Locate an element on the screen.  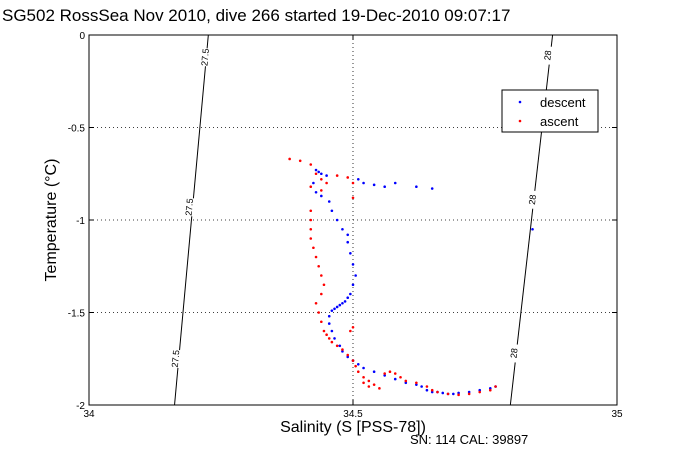
y-tick-label: 0 is located at coordinates (82, 36).